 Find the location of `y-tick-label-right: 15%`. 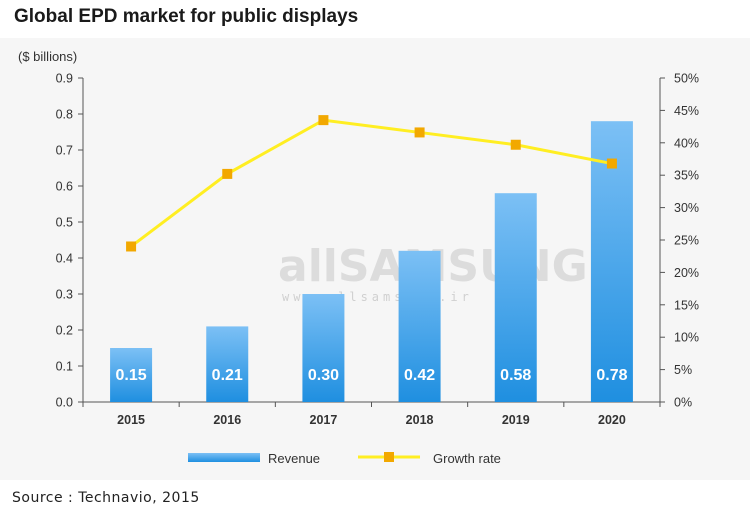

y-tick-label-right: 15% is located at coordinates (686, 305).